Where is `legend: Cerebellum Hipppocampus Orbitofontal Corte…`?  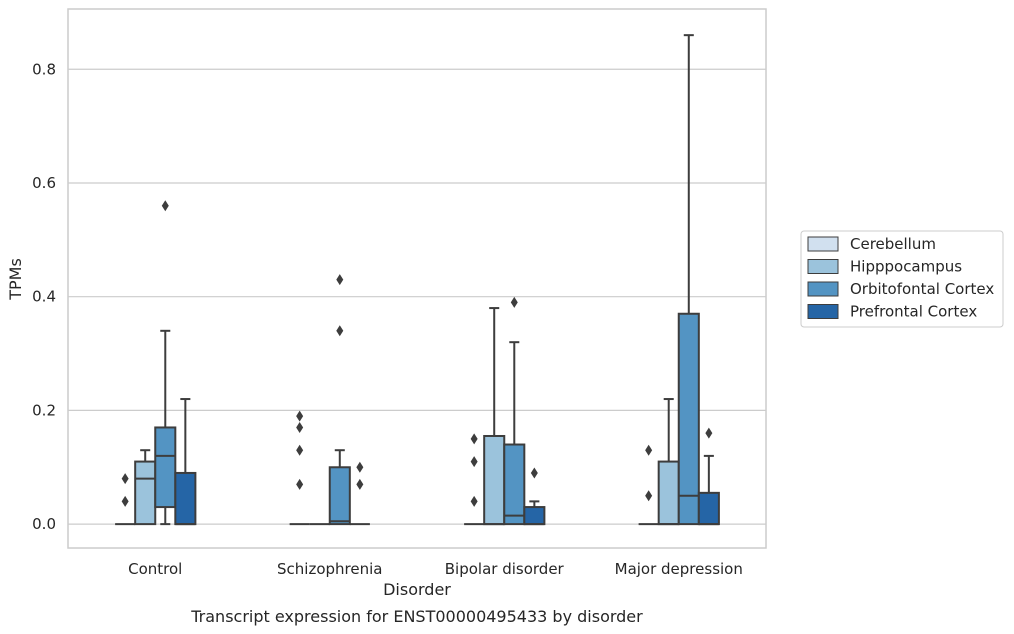
legend: Cerebellum Hipppocampus Orbitofontal Corte… is located at coordinates (902, 279).